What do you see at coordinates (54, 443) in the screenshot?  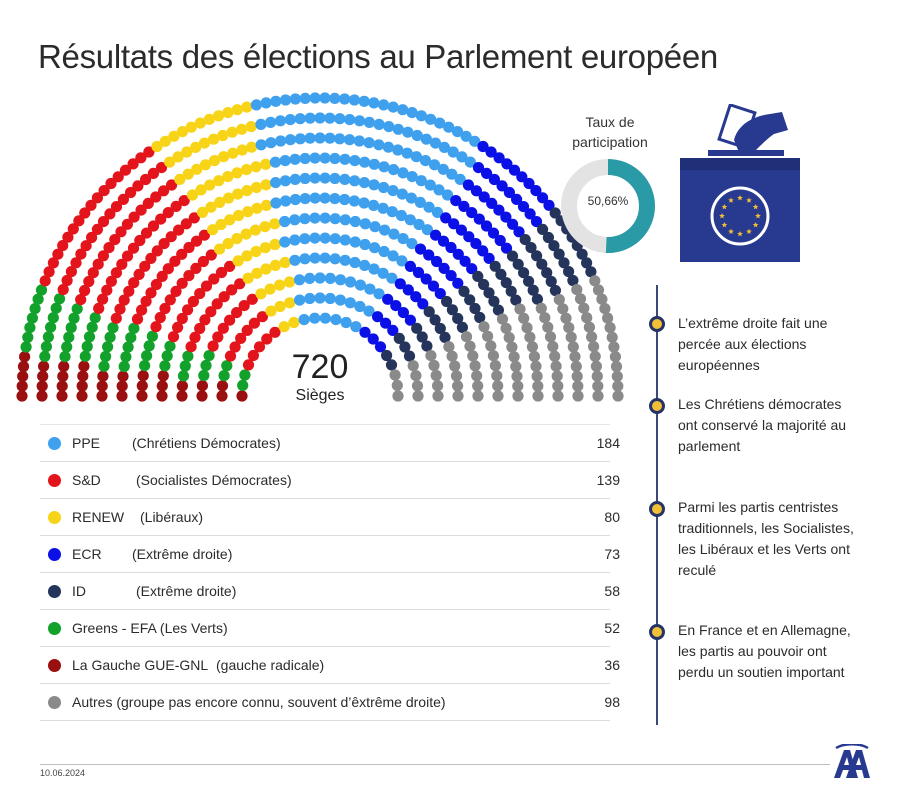 I see `legend-swatch-ppe` at bounding box center [54, 443].